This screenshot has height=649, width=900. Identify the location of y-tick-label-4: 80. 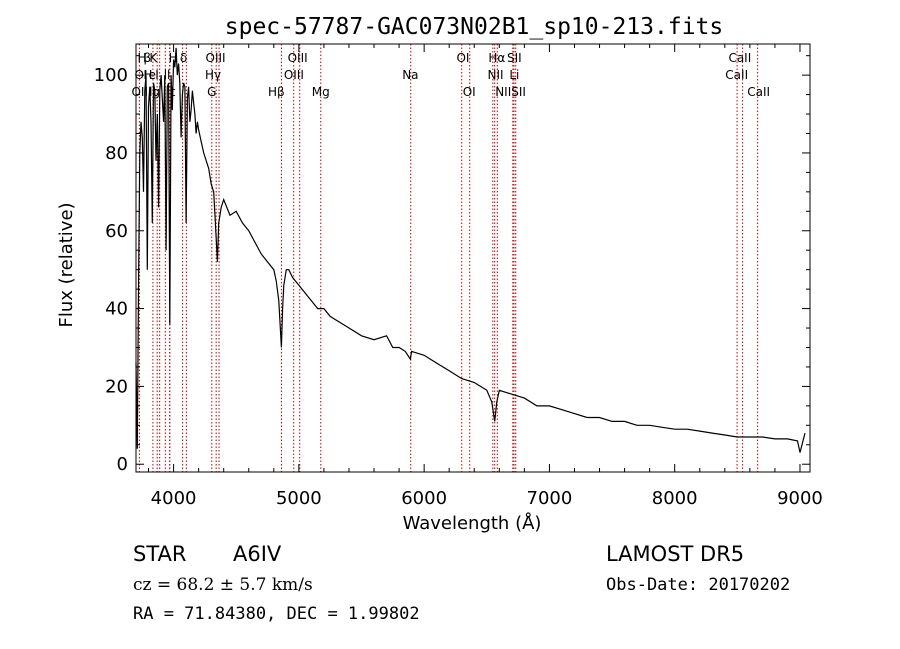
(116, 153).